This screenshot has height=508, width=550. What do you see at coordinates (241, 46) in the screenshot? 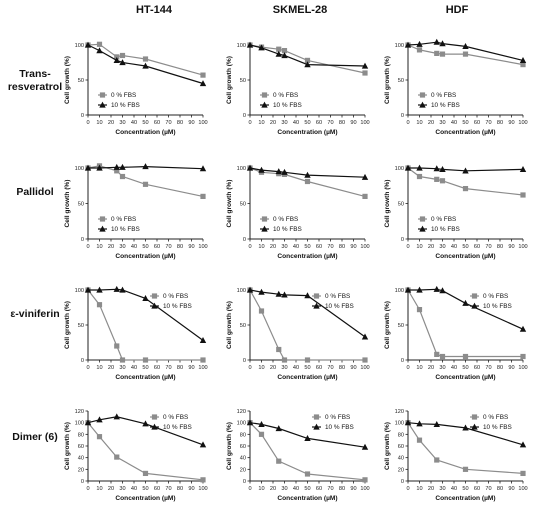
I see `y-tick-label: 100` at bounding box center [241, 46].